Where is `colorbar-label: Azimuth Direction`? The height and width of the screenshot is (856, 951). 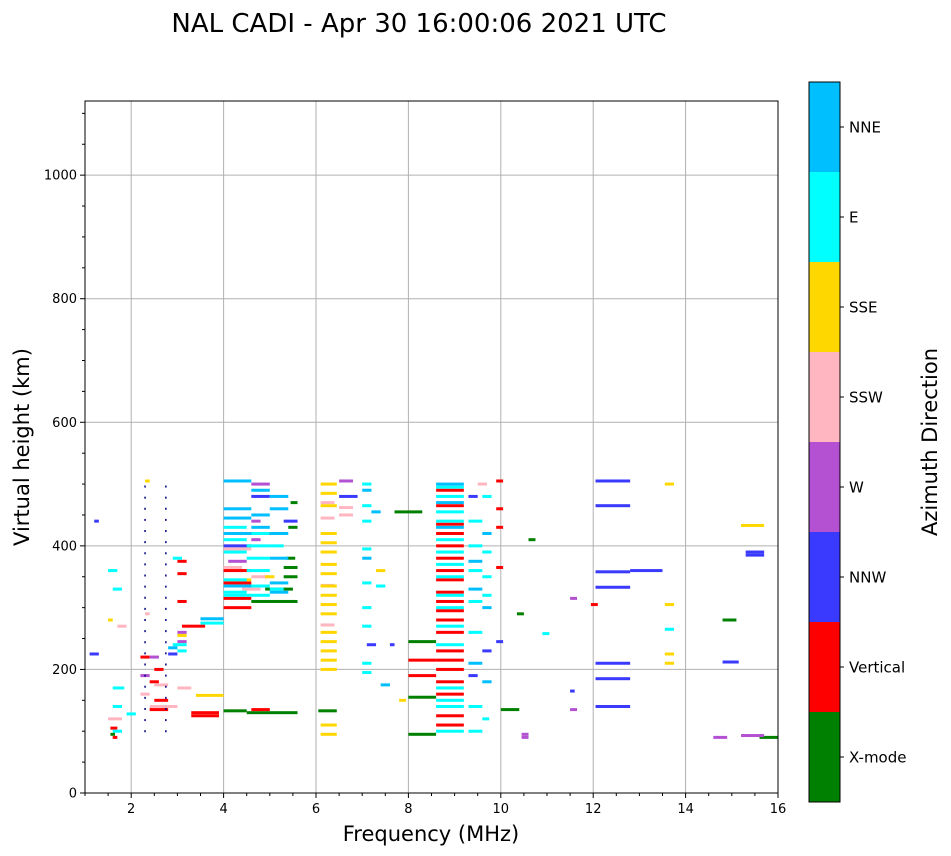
colorbar-label: Azimuth Direction is located at coordinates (930, 442).